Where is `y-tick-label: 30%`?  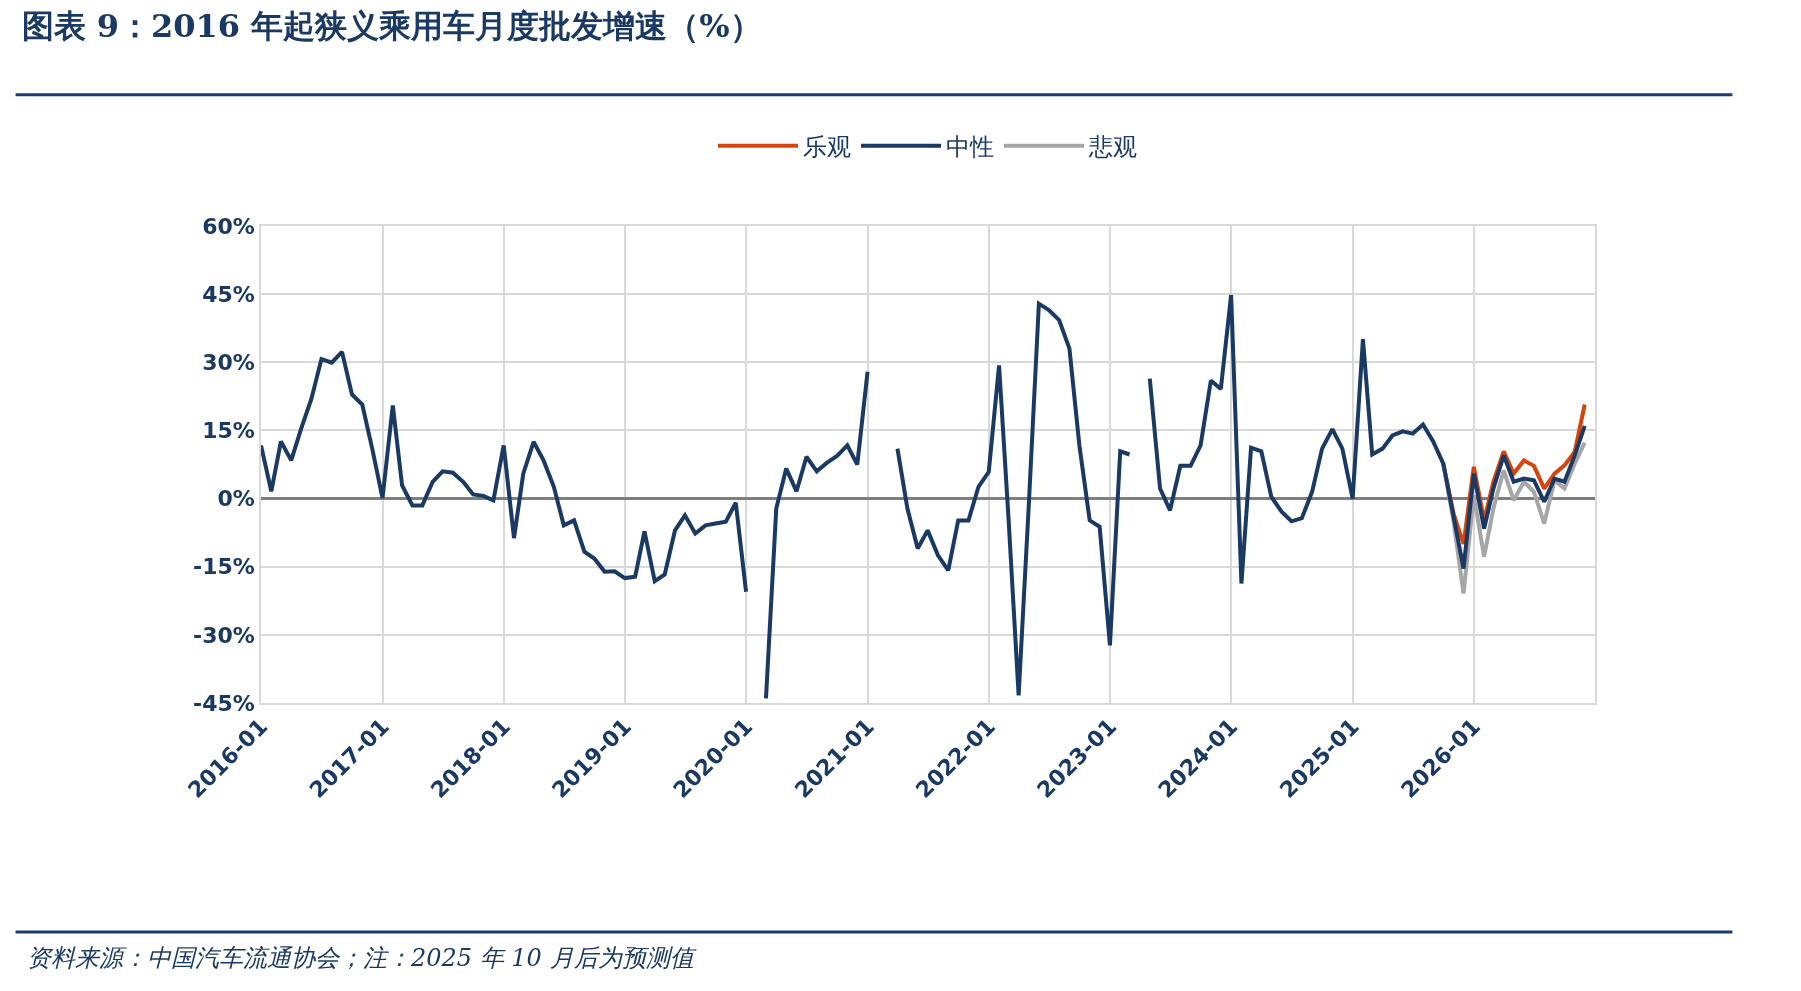 y-tick-label: 30% is located at coordinates (228, 362).